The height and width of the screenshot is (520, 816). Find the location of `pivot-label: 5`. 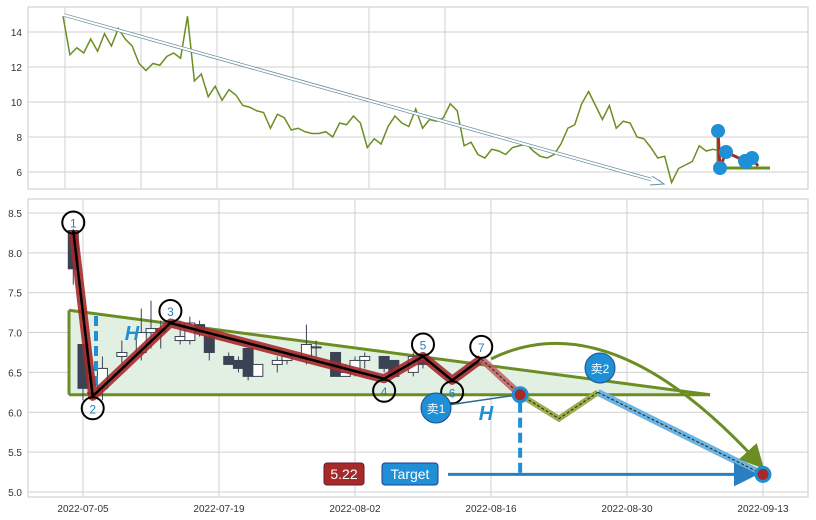

pivot-label: 5 is located at coordinates (423, 345).